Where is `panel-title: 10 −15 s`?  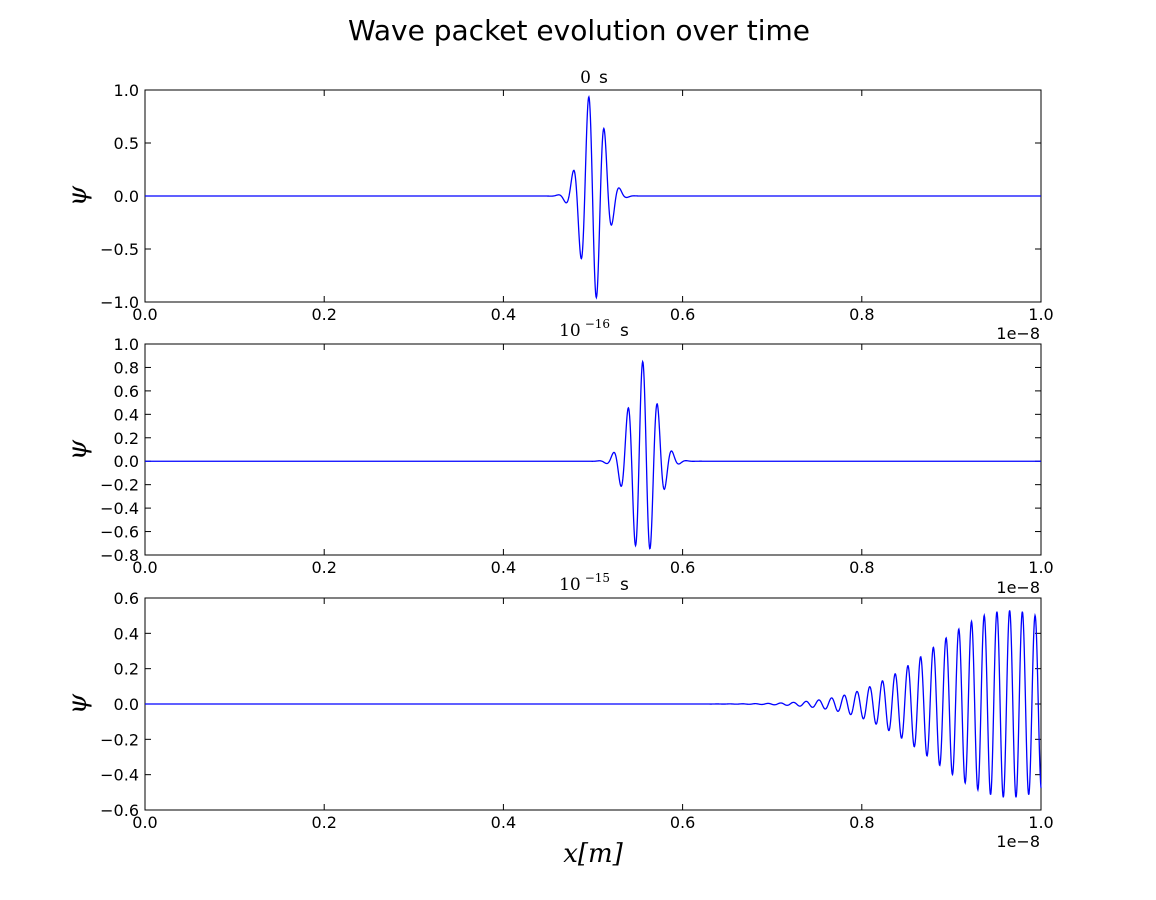
panel-title: 10 −15 s is located at coordinates (594, 582).